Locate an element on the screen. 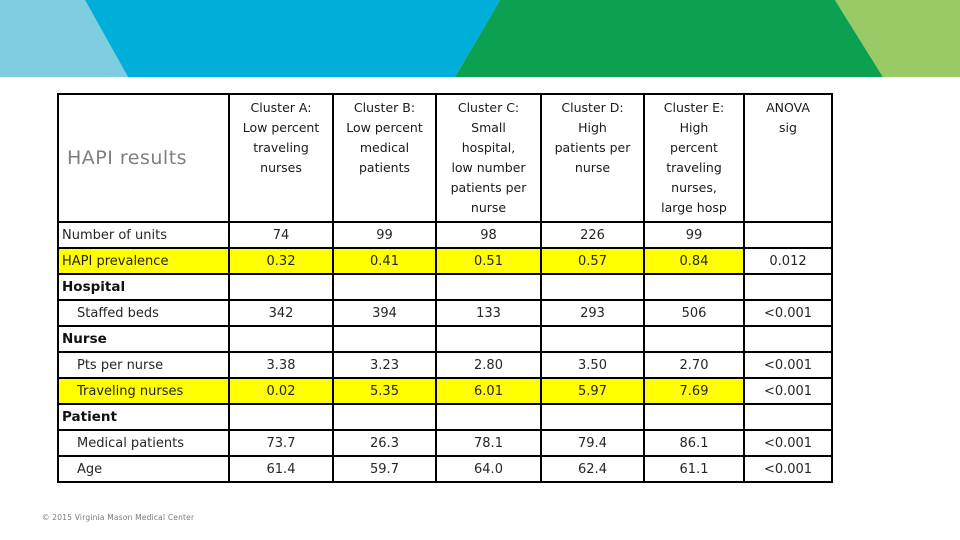 The height and width of the screenshot is (540, 960). row-label: HAPI prevalence is located at coordinates (143, 261).